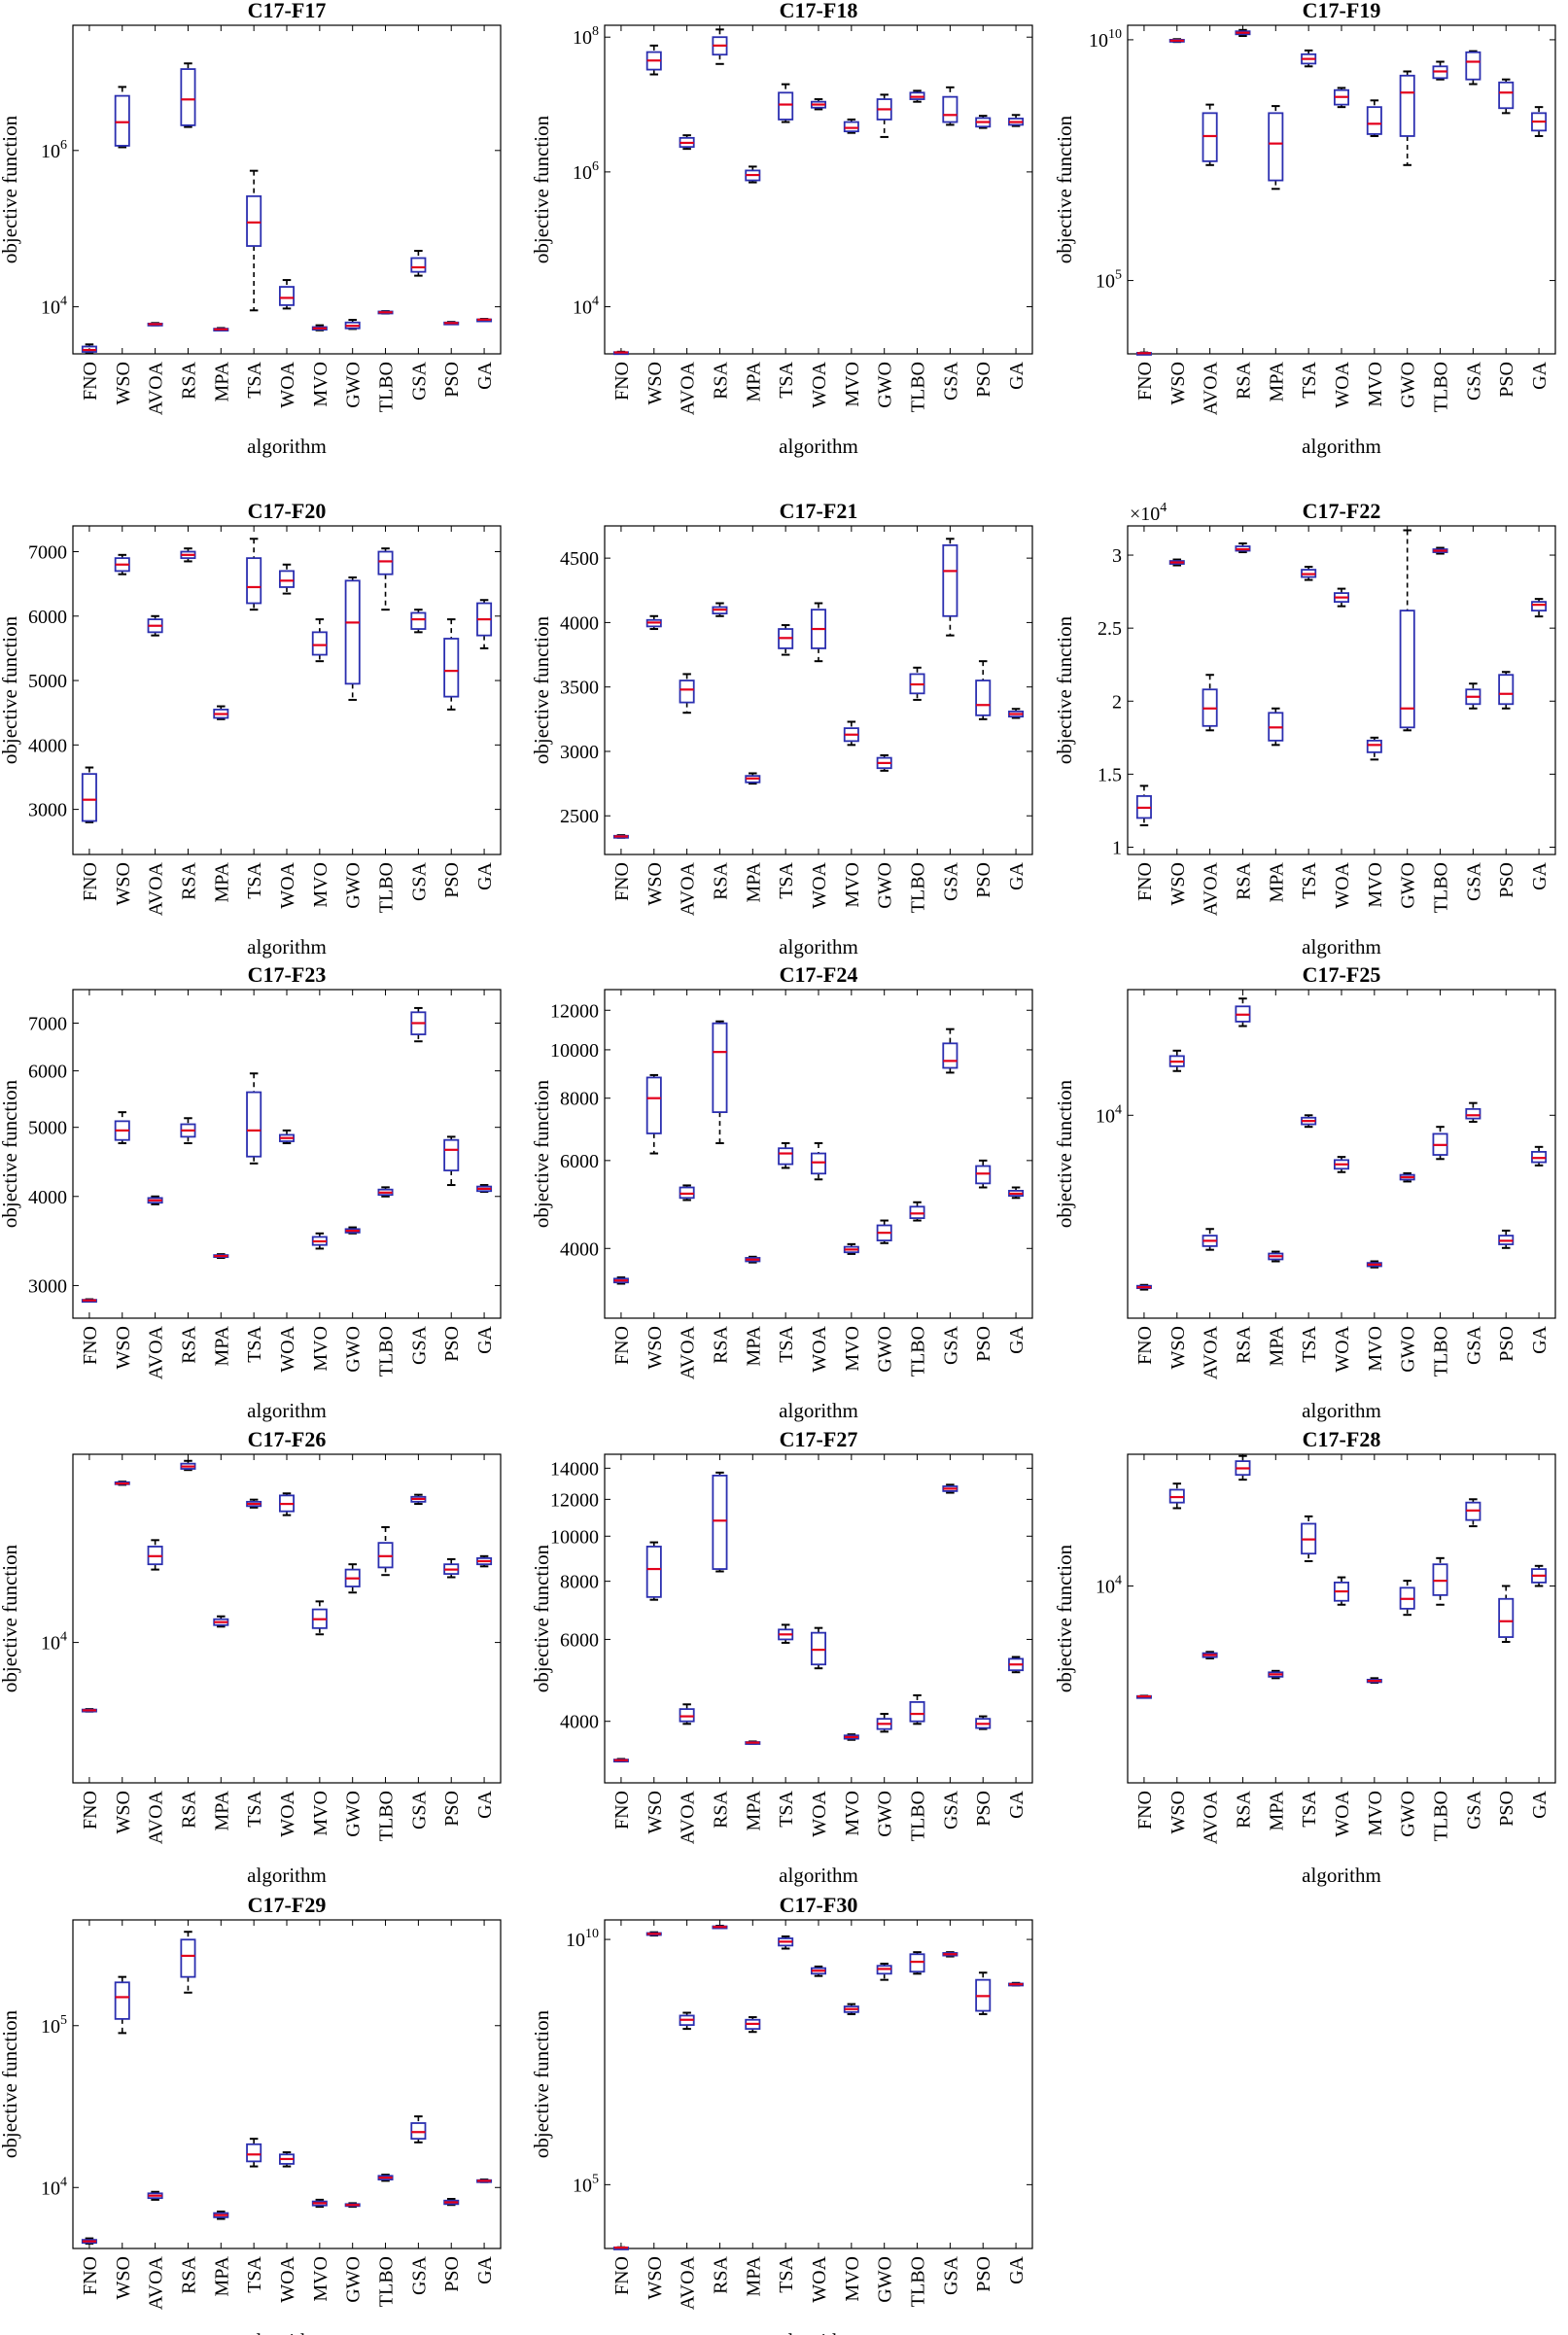 This screenshot has width=1568, height=2335. What do you see at coordinates (287, 1349) in the screenshot?
I see `x-tick-label: WOA` at bounding box center [287, 1349].